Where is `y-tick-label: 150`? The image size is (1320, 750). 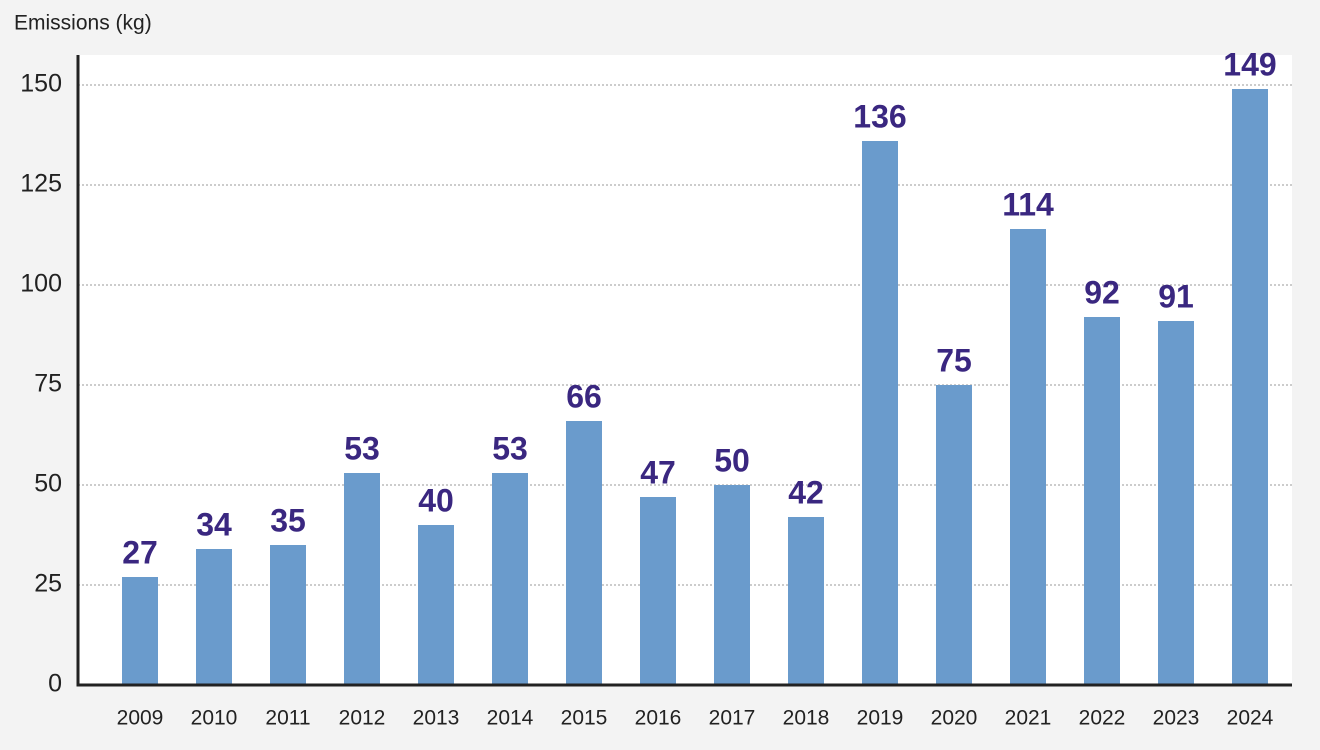
y-tick-label: 150 is located at coordinates (41, 84).